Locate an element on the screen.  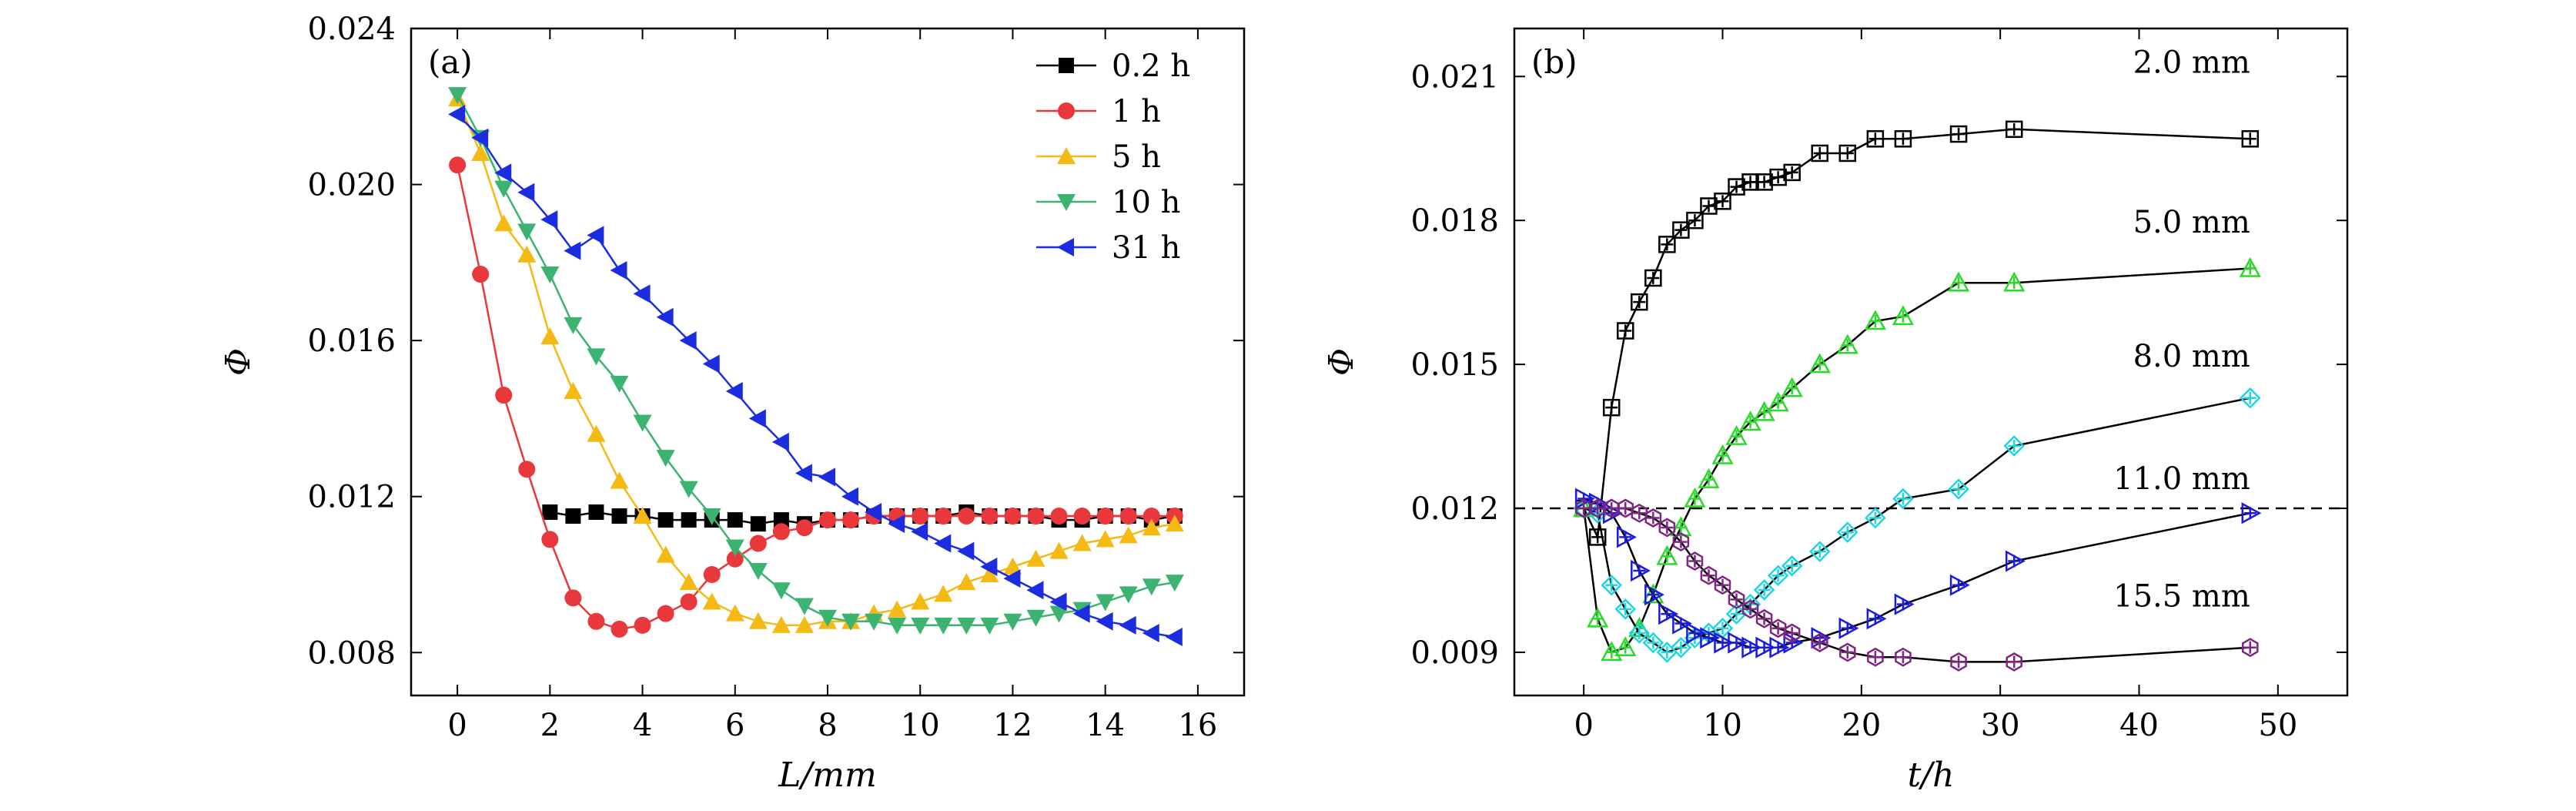
x-tick-label: 8 is located at coordinates (828, 725).